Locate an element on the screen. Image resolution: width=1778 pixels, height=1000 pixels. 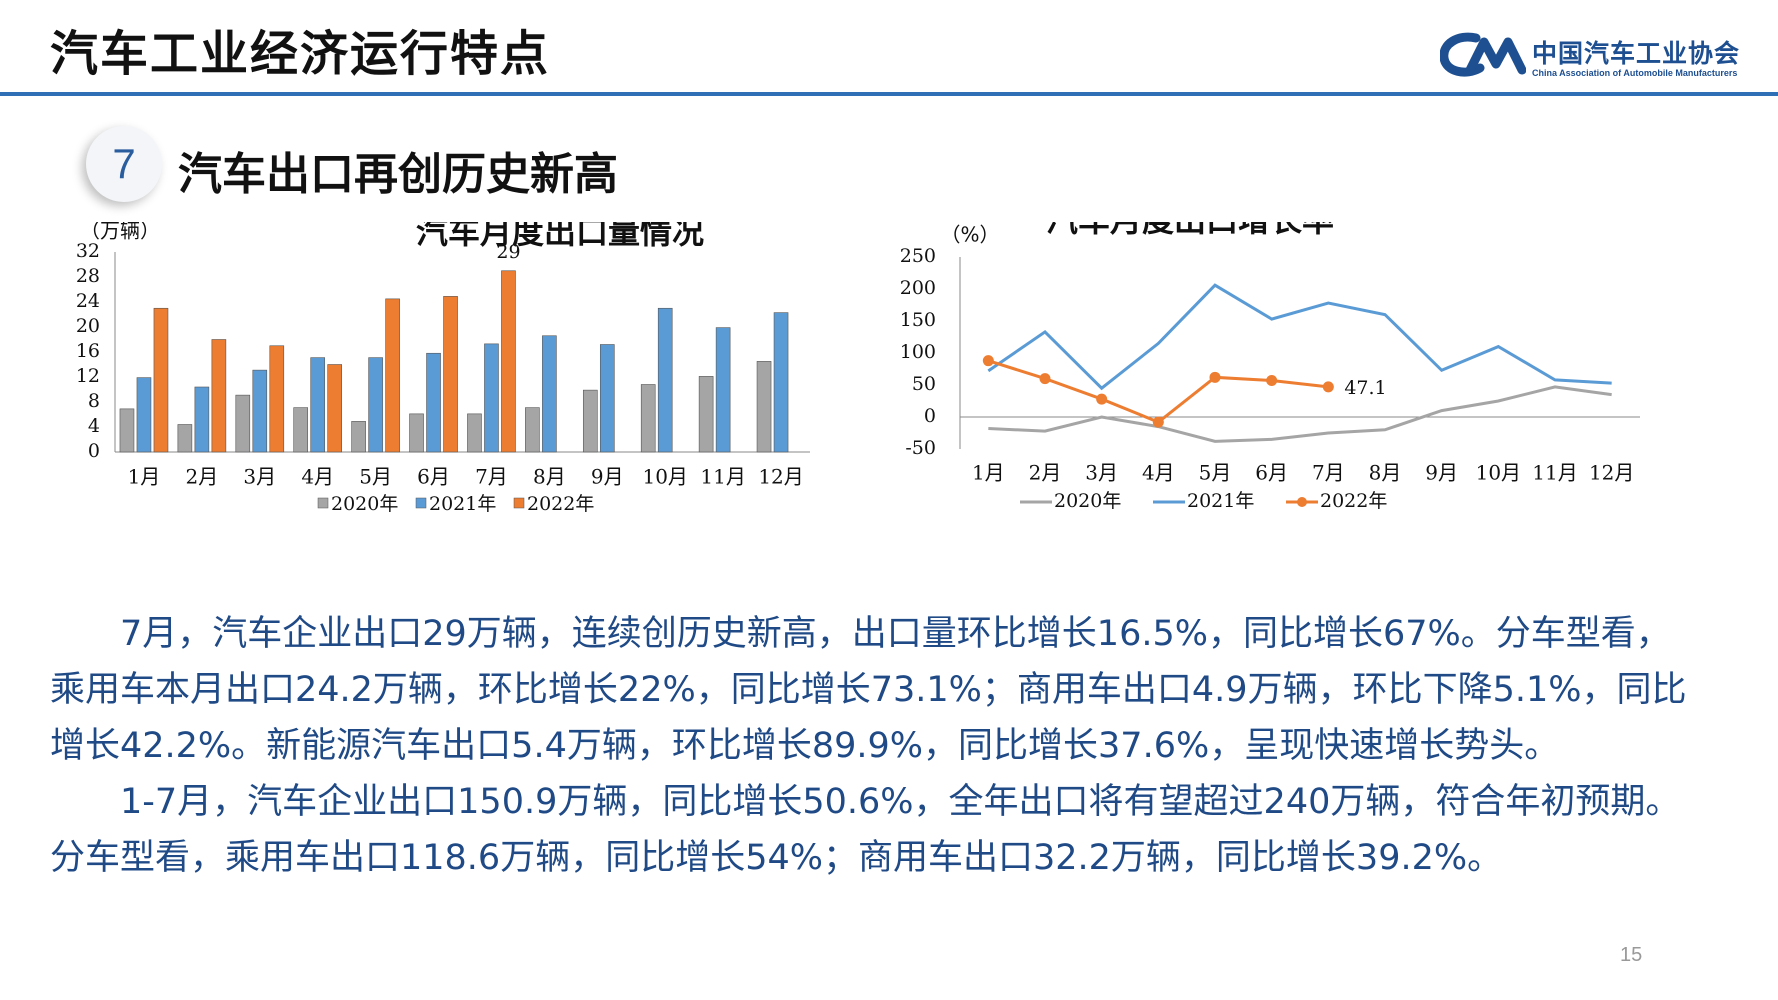
bar-2021年-6月 is located at coordinates (433, 402).